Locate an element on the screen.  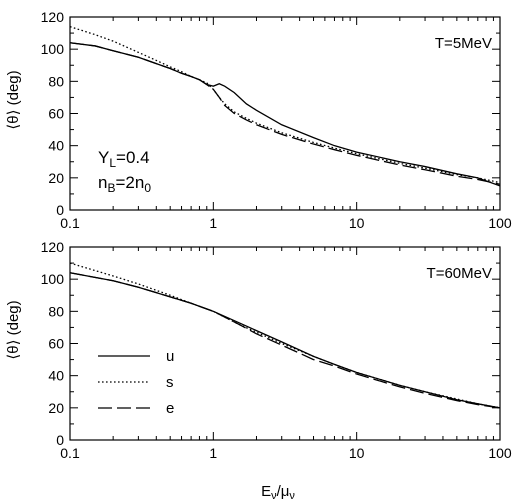
temperature-label: T=60MeV is located at coordinates (459, 273).